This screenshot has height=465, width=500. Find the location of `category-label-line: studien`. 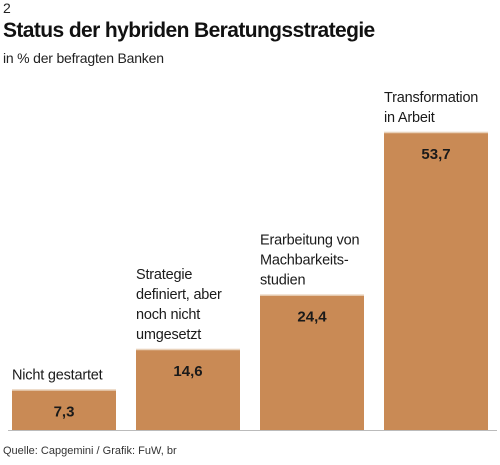

category-label-line: studien is located at coordinates (282, 281).